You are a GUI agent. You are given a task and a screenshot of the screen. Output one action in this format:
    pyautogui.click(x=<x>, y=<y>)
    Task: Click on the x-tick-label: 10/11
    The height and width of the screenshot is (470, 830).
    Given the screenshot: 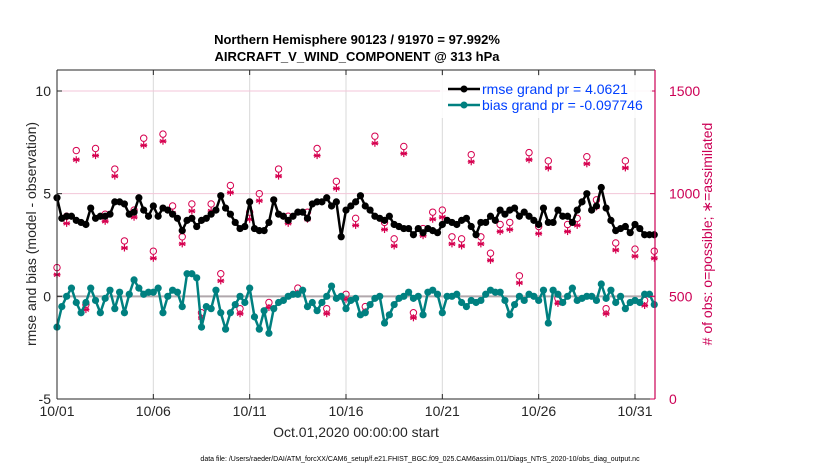 What is the action you would take?
    pyautogui.click(x=250, y=411)
    